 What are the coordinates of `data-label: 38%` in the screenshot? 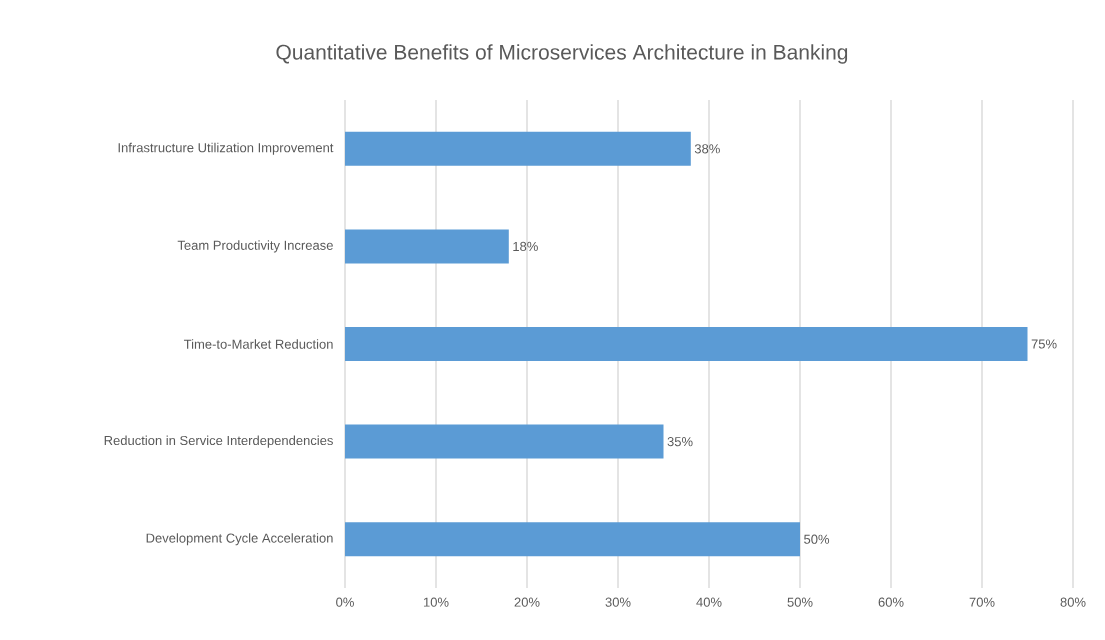 It's located at (707, 149).